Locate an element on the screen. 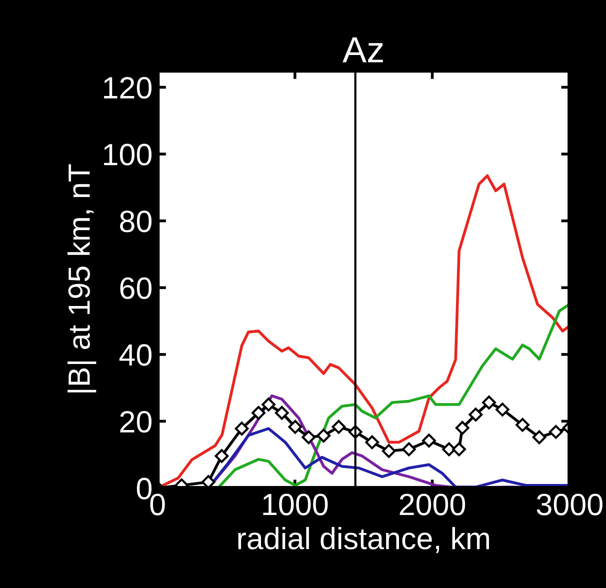  x-axis-title: radial distance, km is located at coordinates (363, 539).